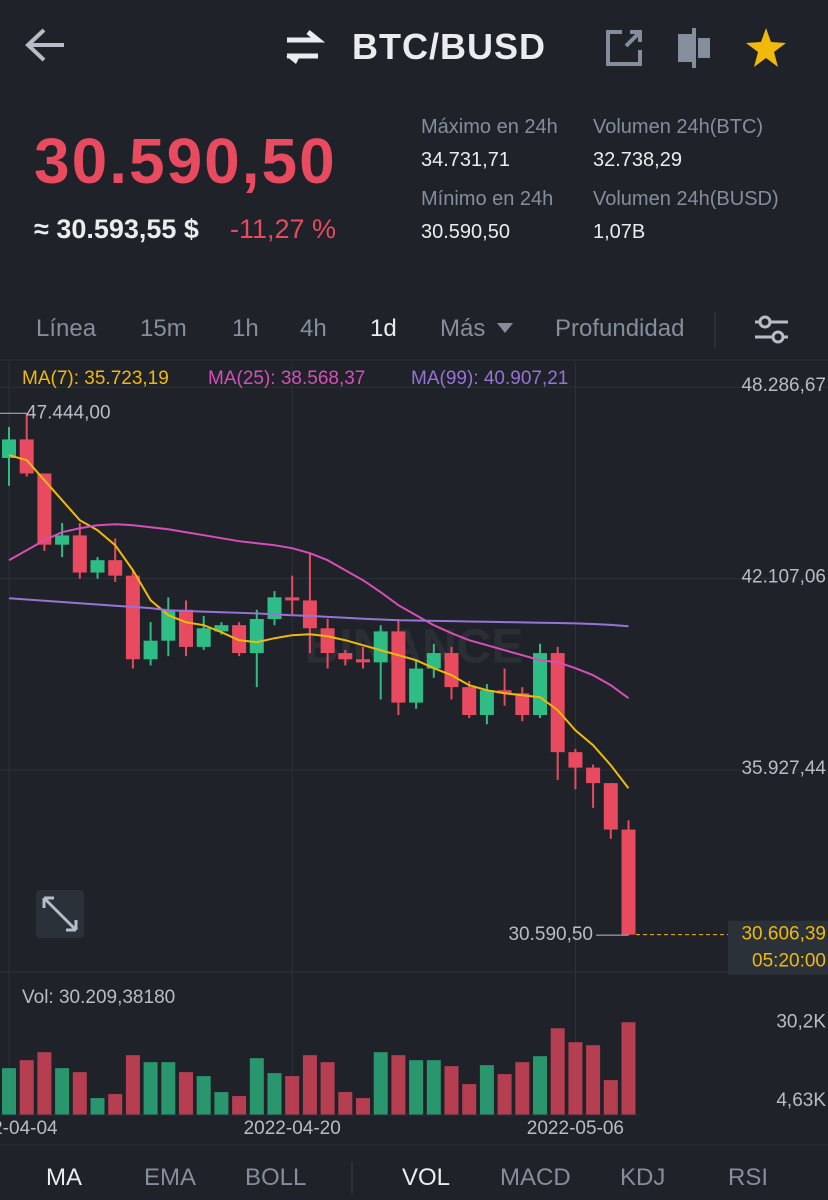 The image size is (828, 1200). What do you see at coordinates (771, 329) in the screenshot?
I see `settings-icon` at bounding box center [771, 329].